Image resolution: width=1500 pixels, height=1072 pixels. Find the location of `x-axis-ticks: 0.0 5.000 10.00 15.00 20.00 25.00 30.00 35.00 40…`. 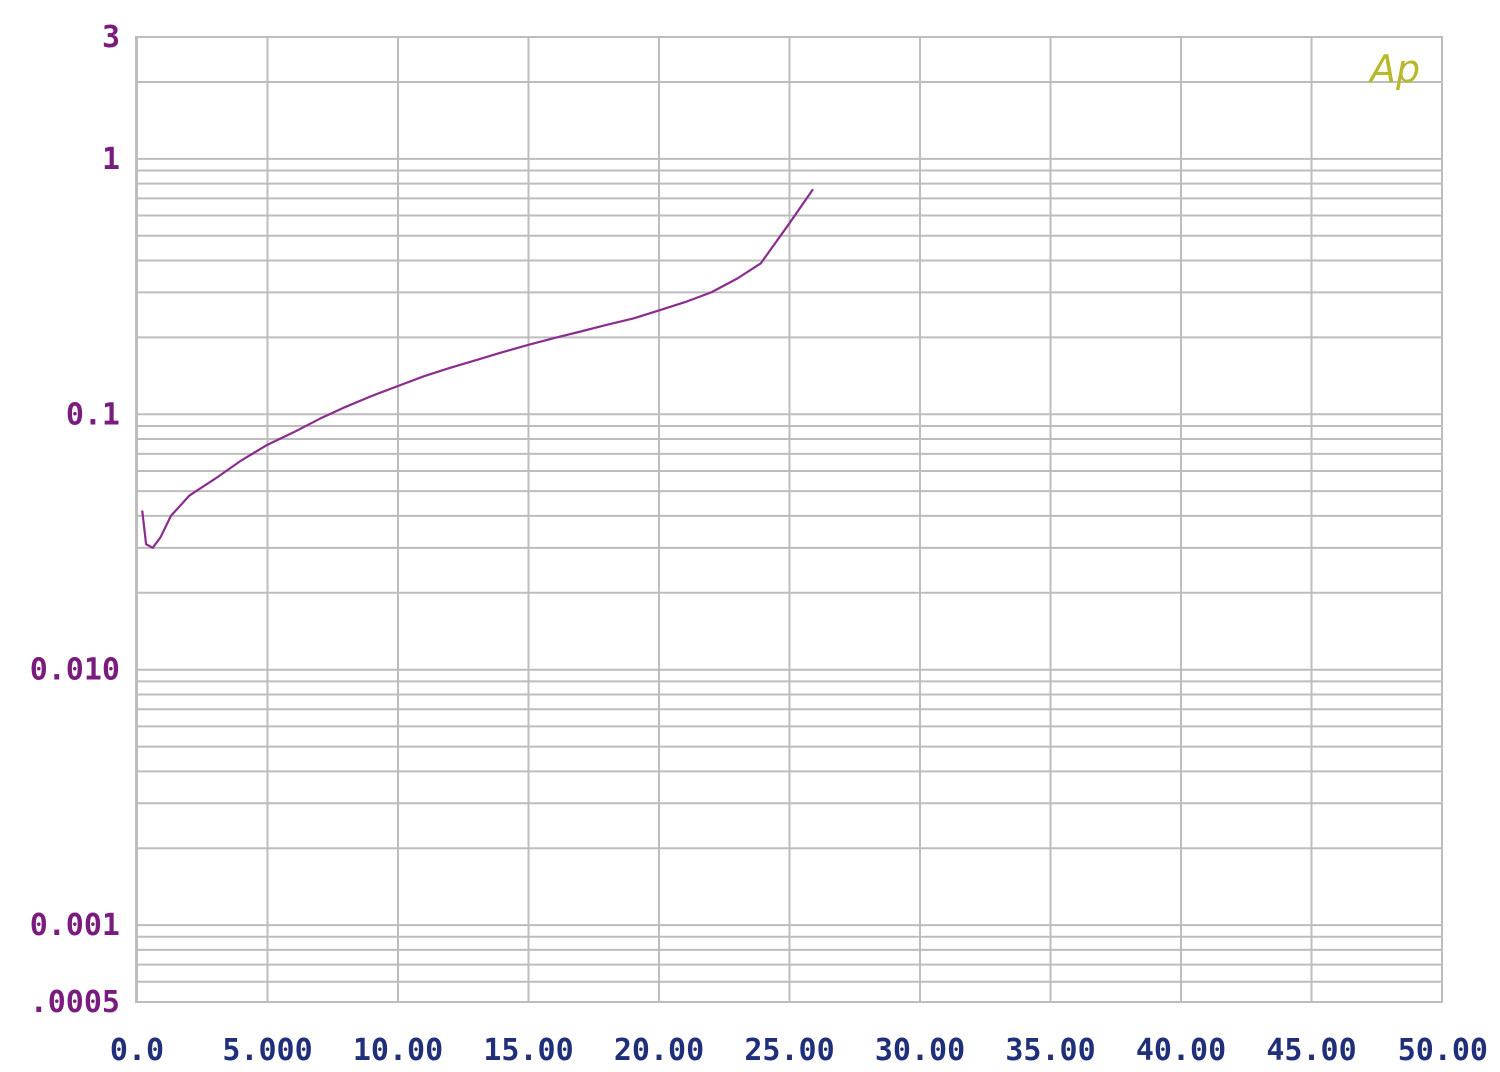

x-axis-ticks: 0.0 5.000 10.00 15.00 20.00 25.00 30.00 35.00 40… is located at coordinates (799, 1050).